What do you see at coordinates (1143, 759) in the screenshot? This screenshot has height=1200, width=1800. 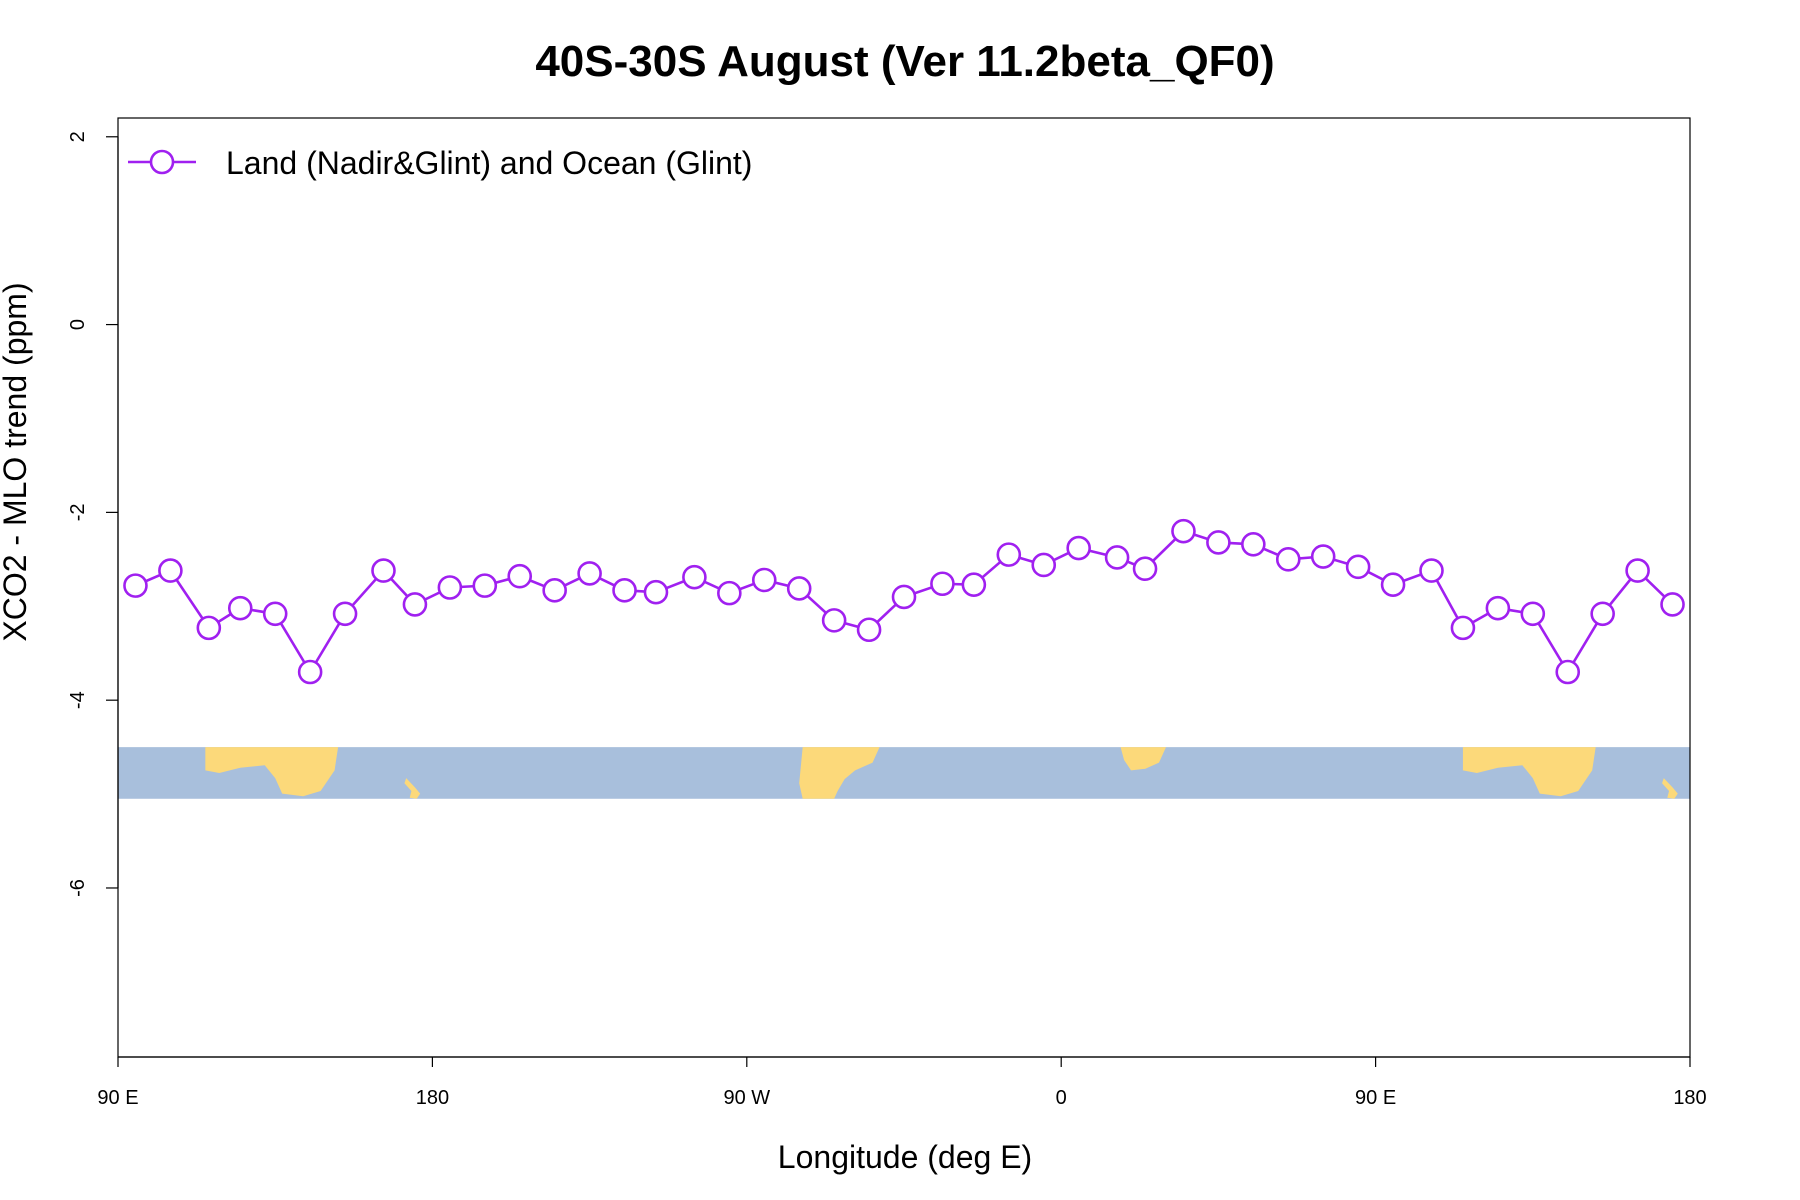 I see `africa-land` at bounding box center [1143, 759].